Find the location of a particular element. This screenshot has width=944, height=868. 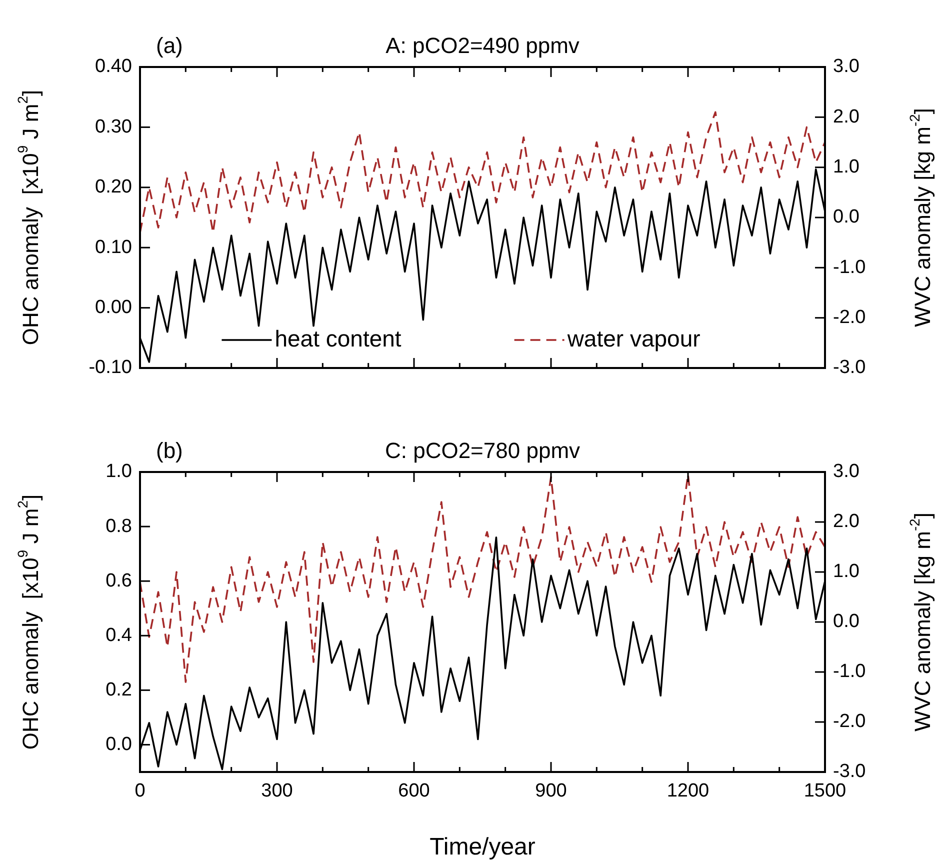

text: (b) is located at coordinates (169, 451).